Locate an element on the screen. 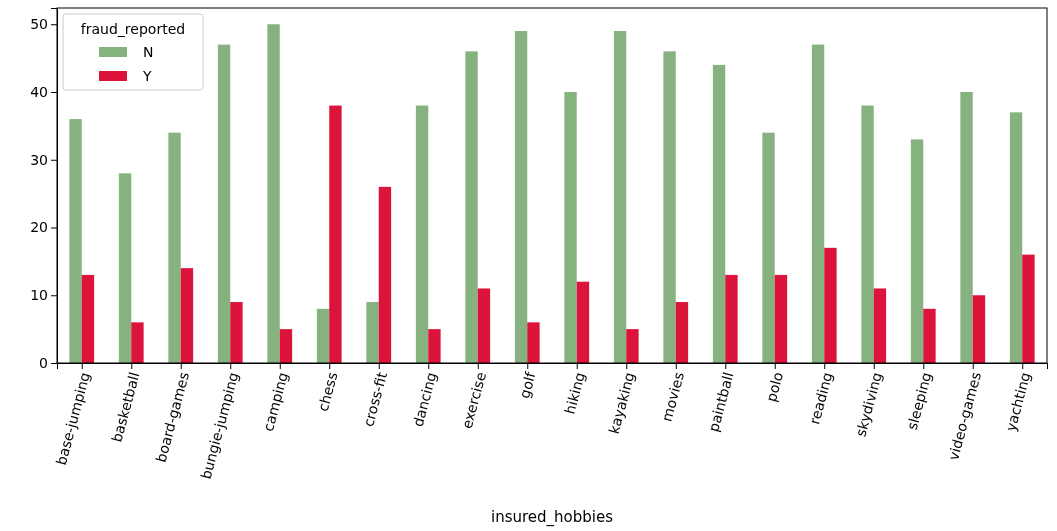 Image resolution: width=1057 pixels, height=531 pixels. x-tick-label: exercise is located at coordinates (474, 400).